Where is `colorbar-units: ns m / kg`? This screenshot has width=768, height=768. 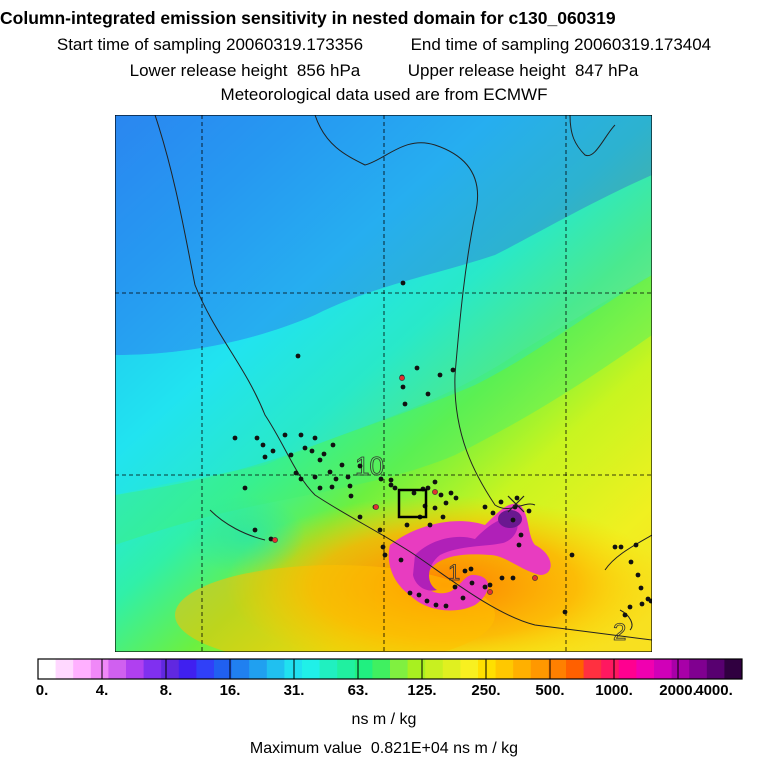 colorbar-units: ns m / kg is located at coordinates (384, 719).